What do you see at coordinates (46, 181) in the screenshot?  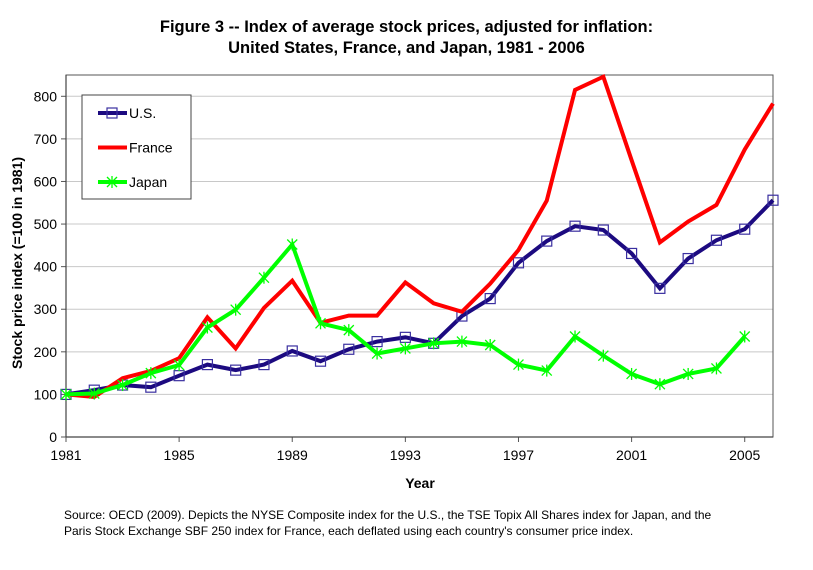 I see `y-tick-label: 600` at bounding box center [46, 181].